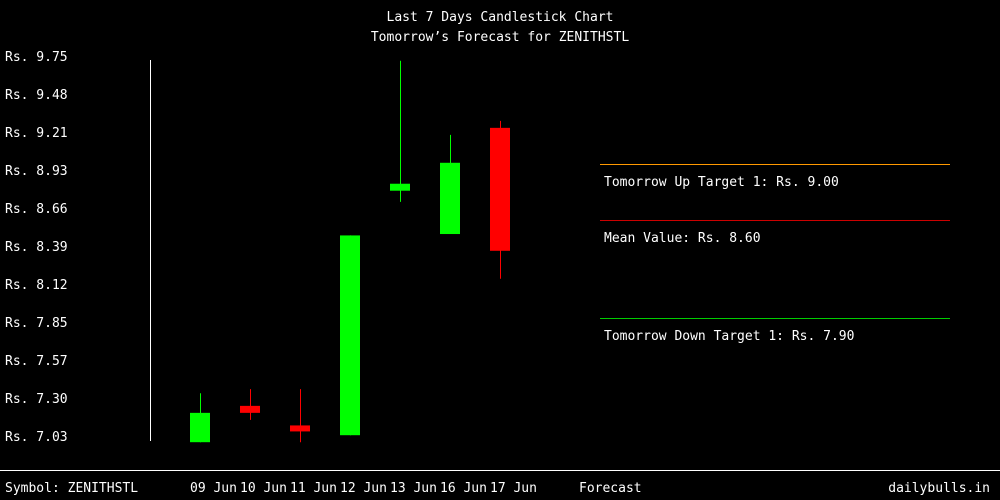 The width and height of the screenshot is (1000, 500). Describe the element at coordinates (313, 488) in the screenshot. I see `x-tick-label: 11 Jun` at that location.